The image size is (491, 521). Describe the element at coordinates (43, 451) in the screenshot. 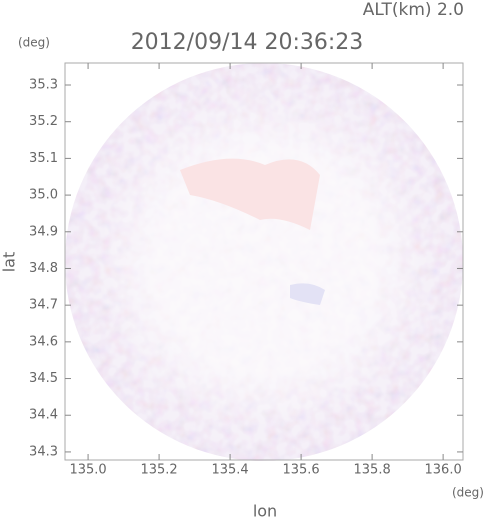

I see `y-tick-label: 34.3` at that location.